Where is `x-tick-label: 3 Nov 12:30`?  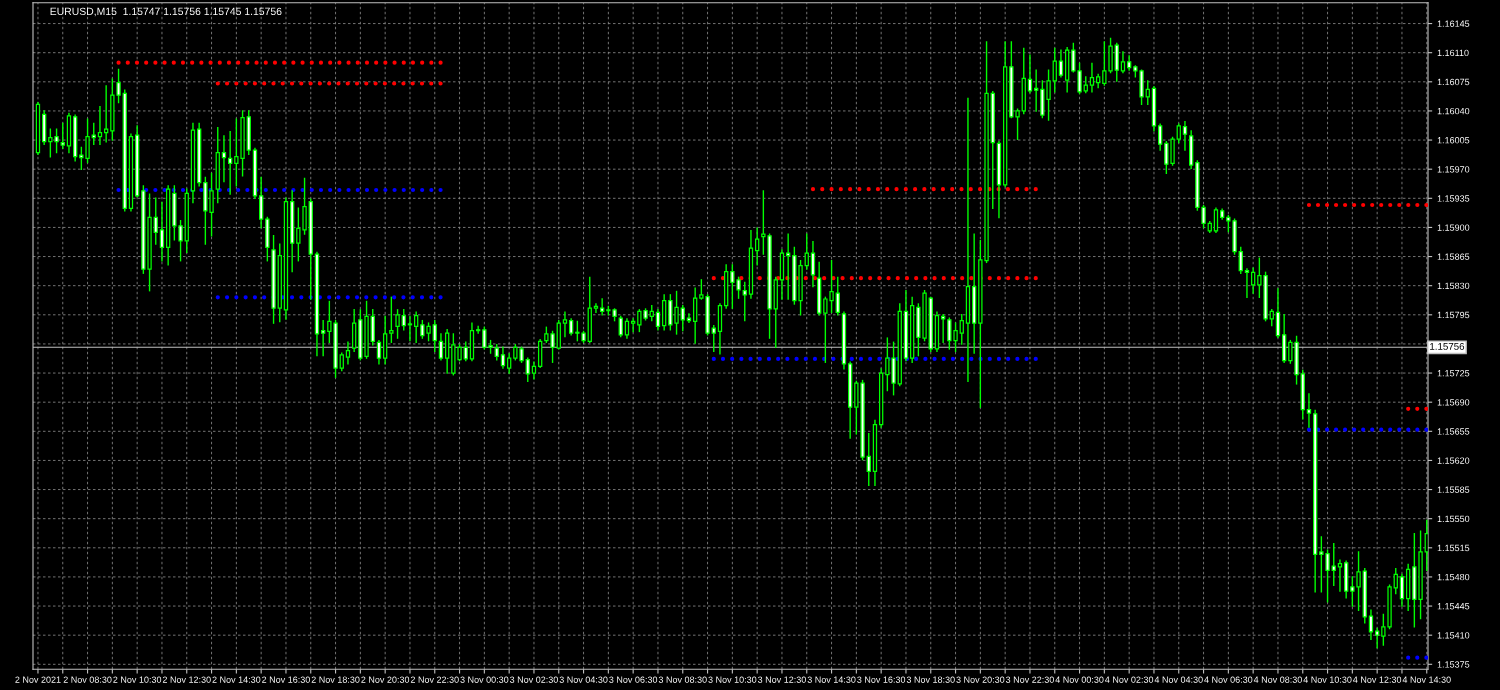
x-tick-label: 3 Nov 12:30 is located at coordinates (781, 679).